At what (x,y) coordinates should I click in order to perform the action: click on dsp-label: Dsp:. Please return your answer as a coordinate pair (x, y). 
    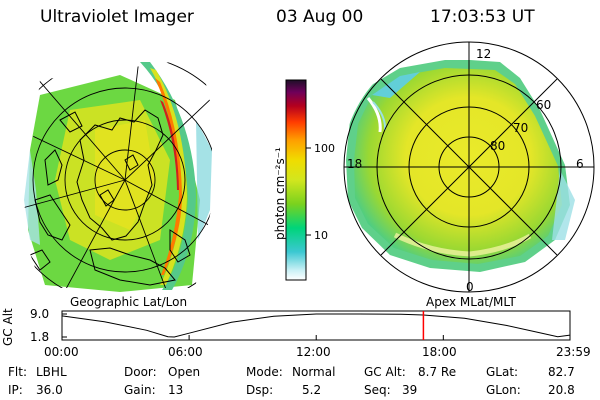
    Looking at the image, I should click on (260, 390).